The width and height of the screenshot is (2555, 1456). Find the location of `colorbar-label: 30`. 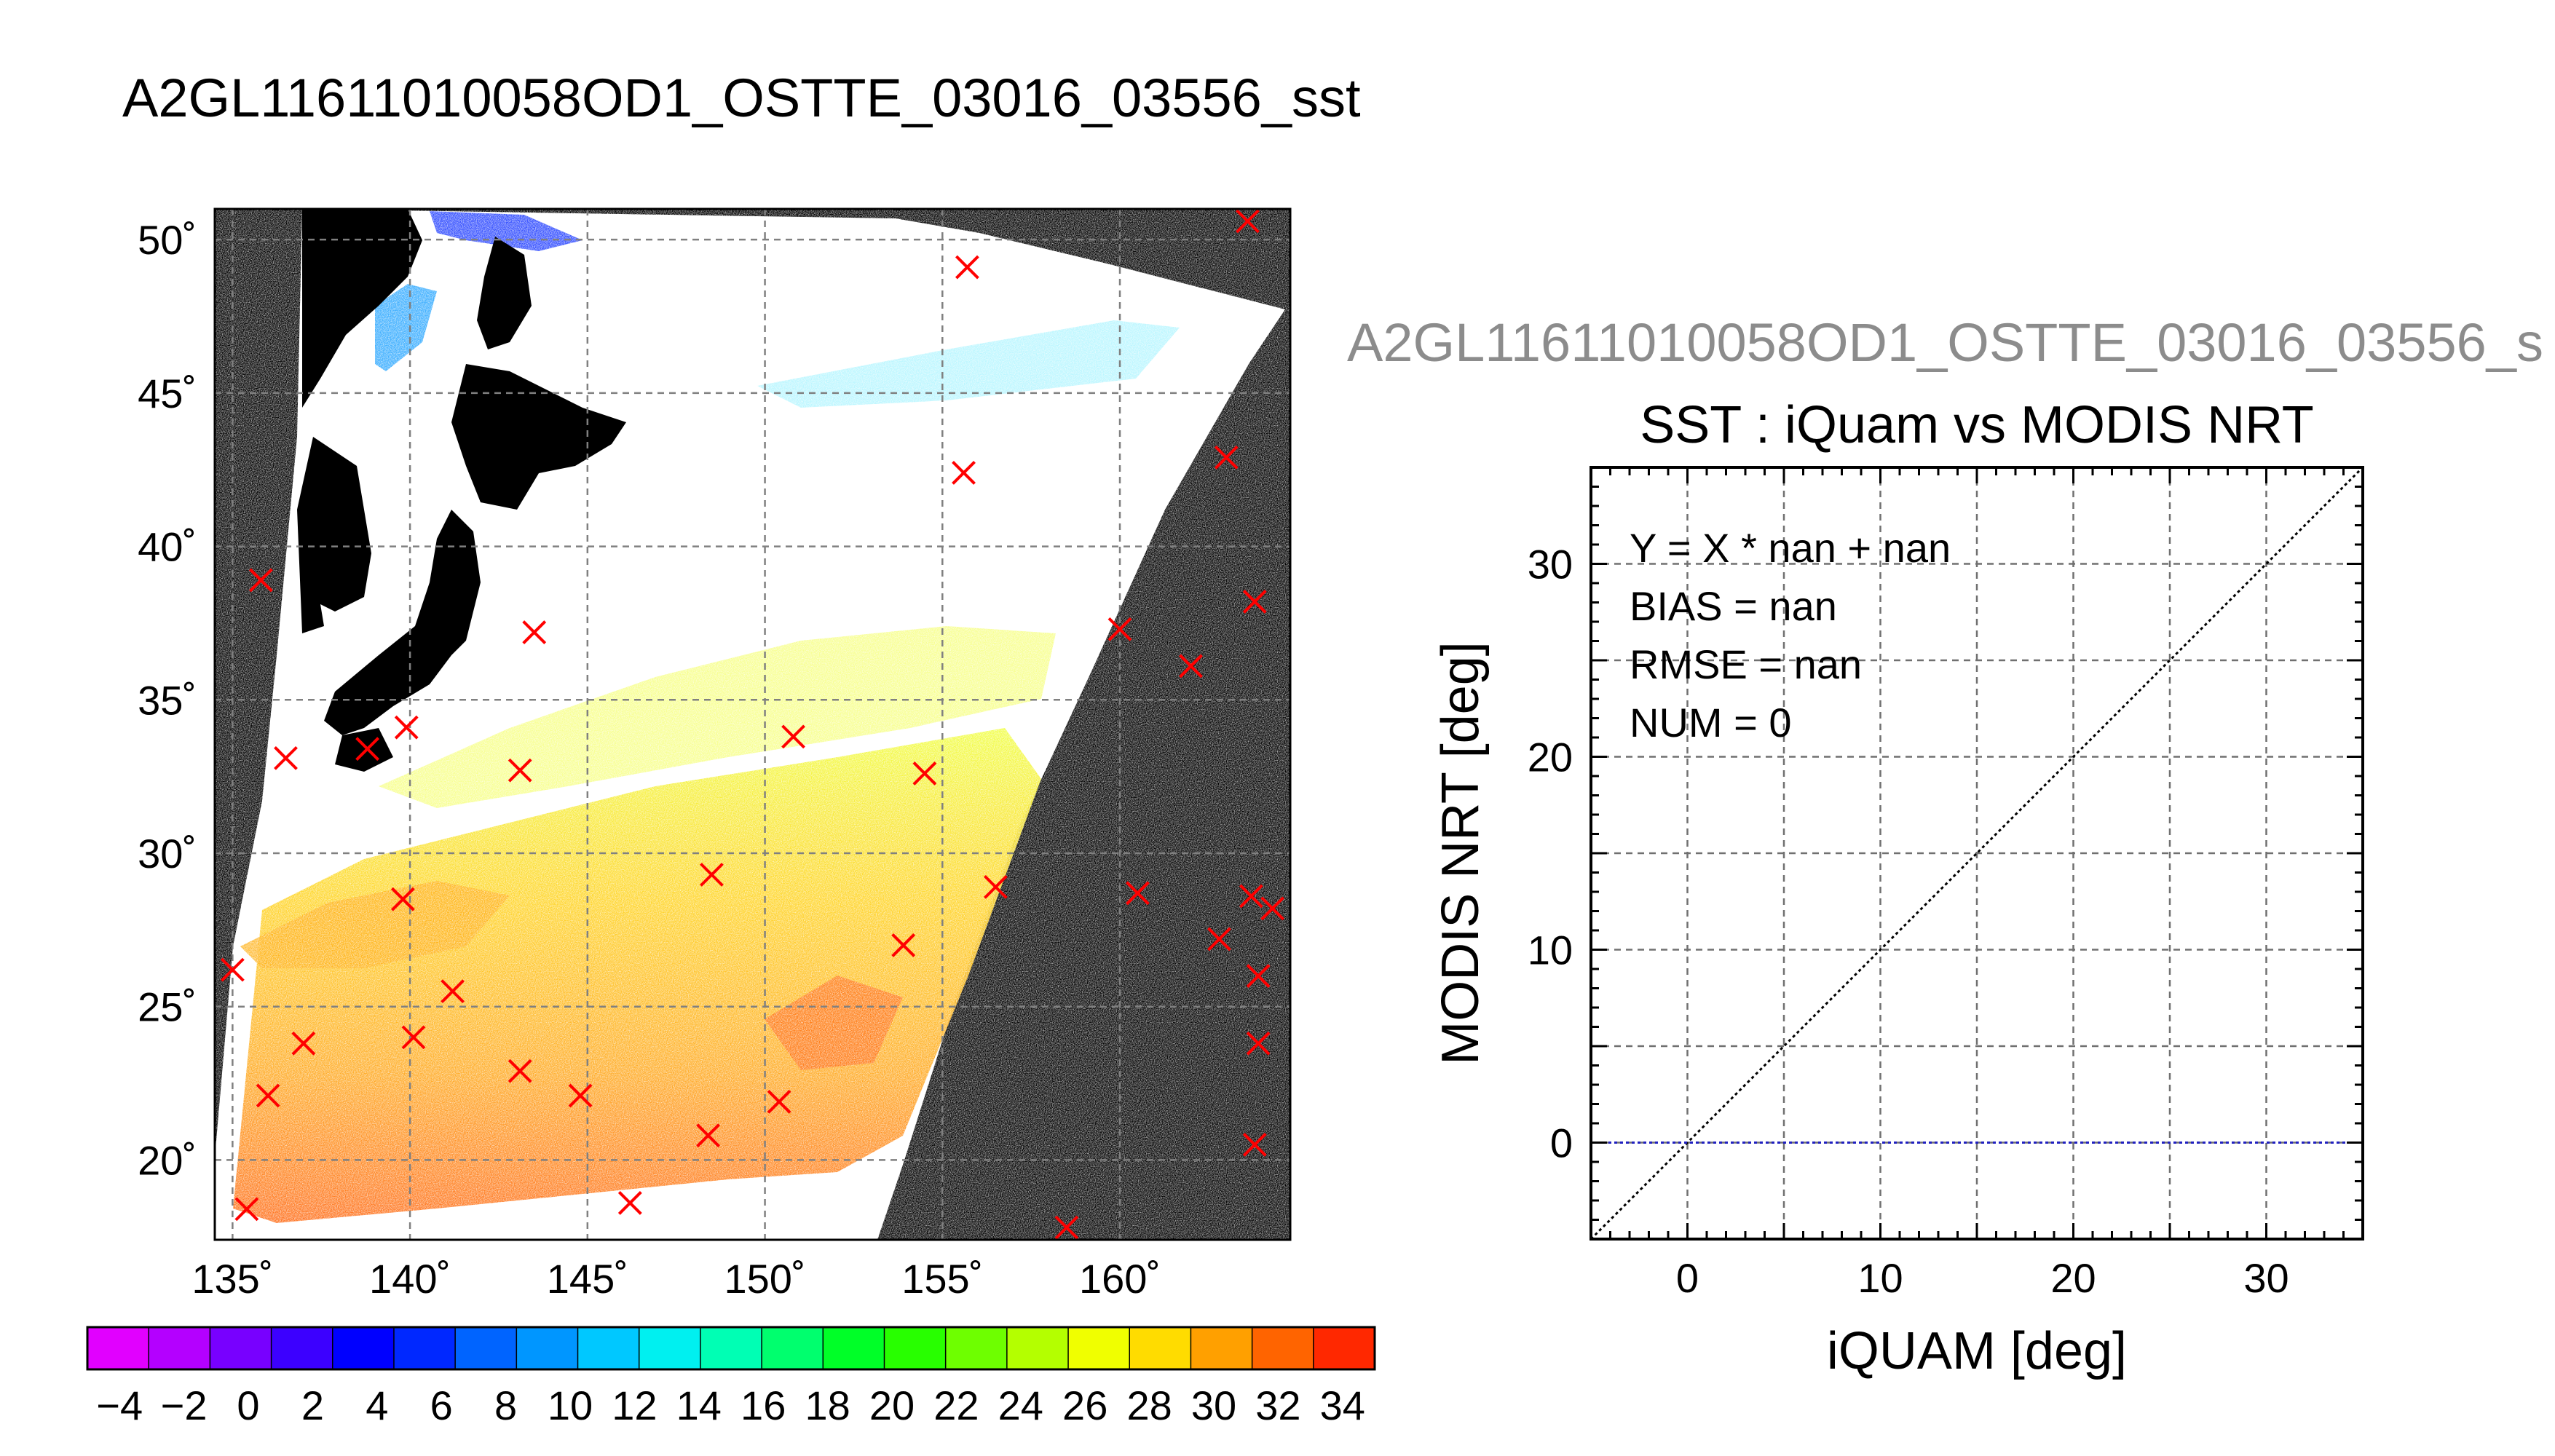

colorbar-label: 30 is located at coordinates (1213, 1405).